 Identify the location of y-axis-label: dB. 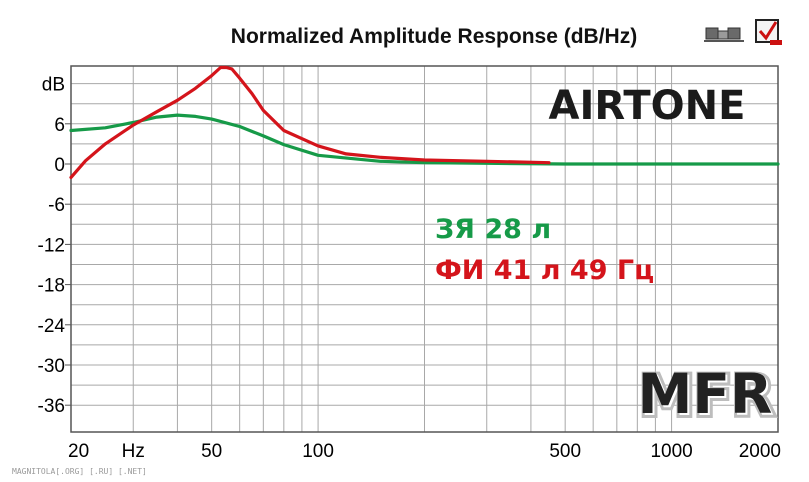
(53, 85).